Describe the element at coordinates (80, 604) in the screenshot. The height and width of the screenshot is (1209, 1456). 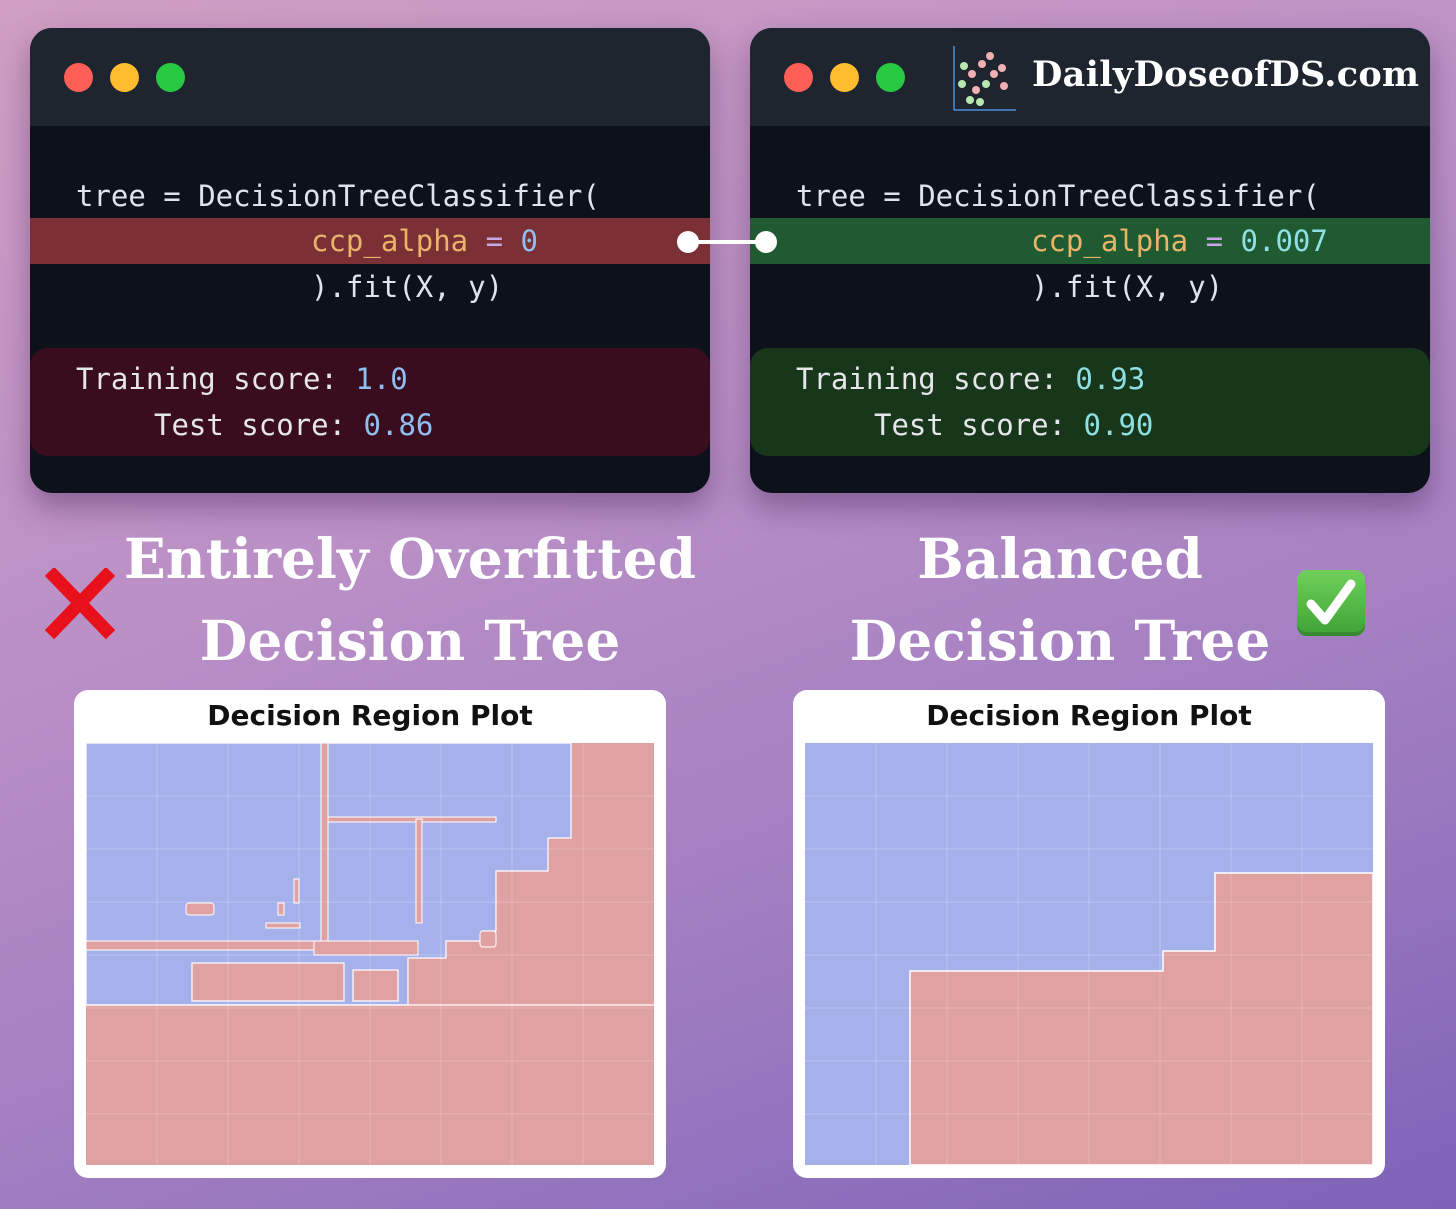
I see `cross-mark-icon` at that location.